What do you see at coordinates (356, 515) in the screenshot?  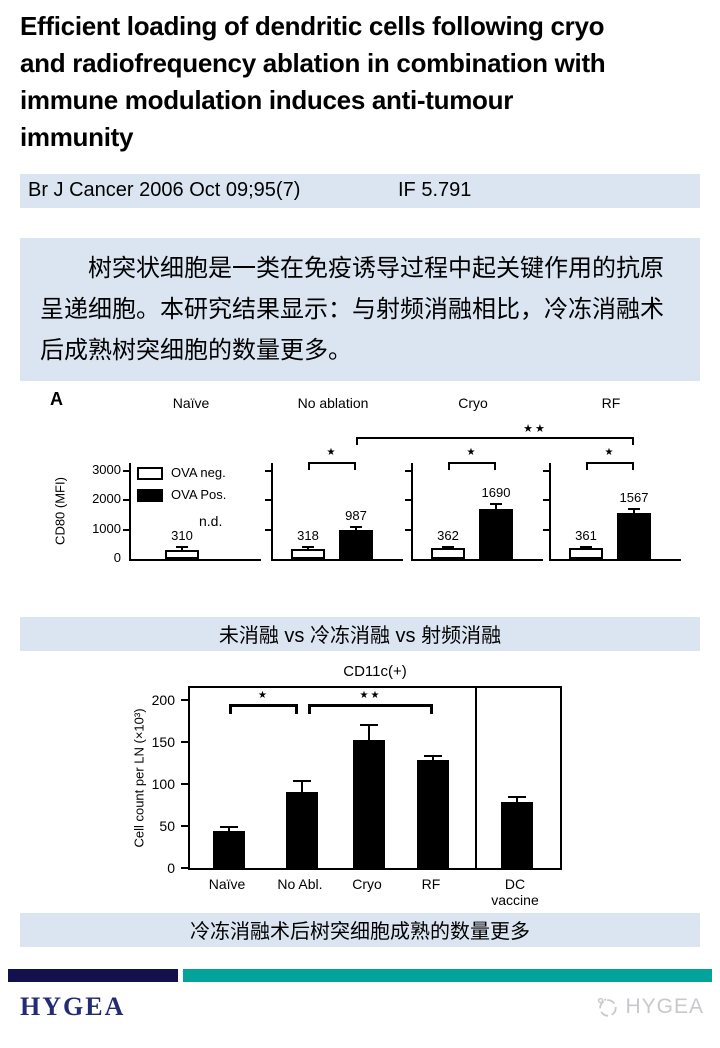 I see `bar-value-label: 987` at bounding box center [356, 515].